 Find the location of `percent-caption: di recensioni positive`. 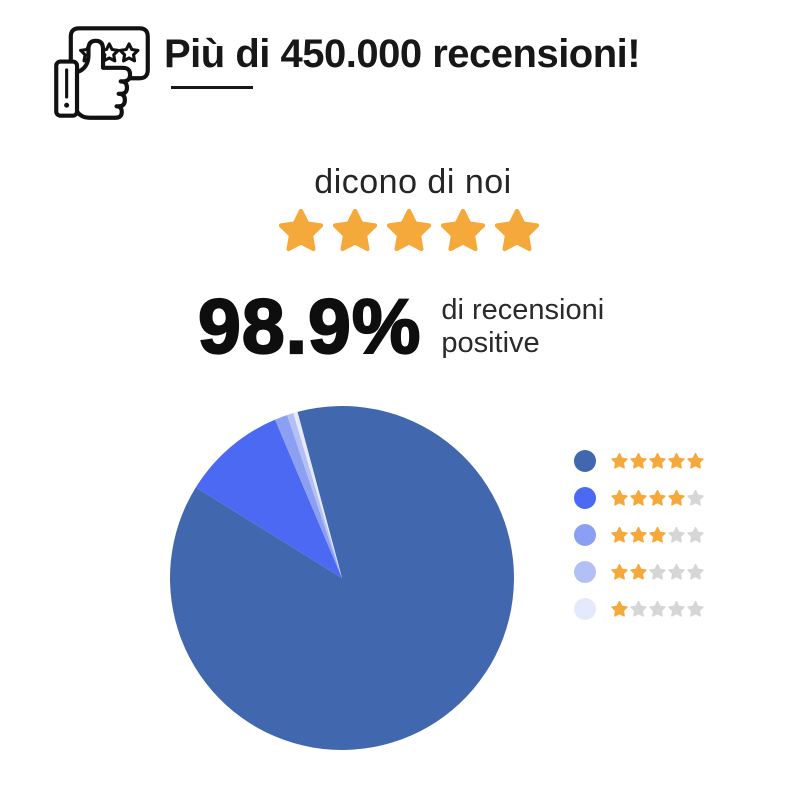

percent-caption: di recensioni positive is located at coordinates (522, 327).